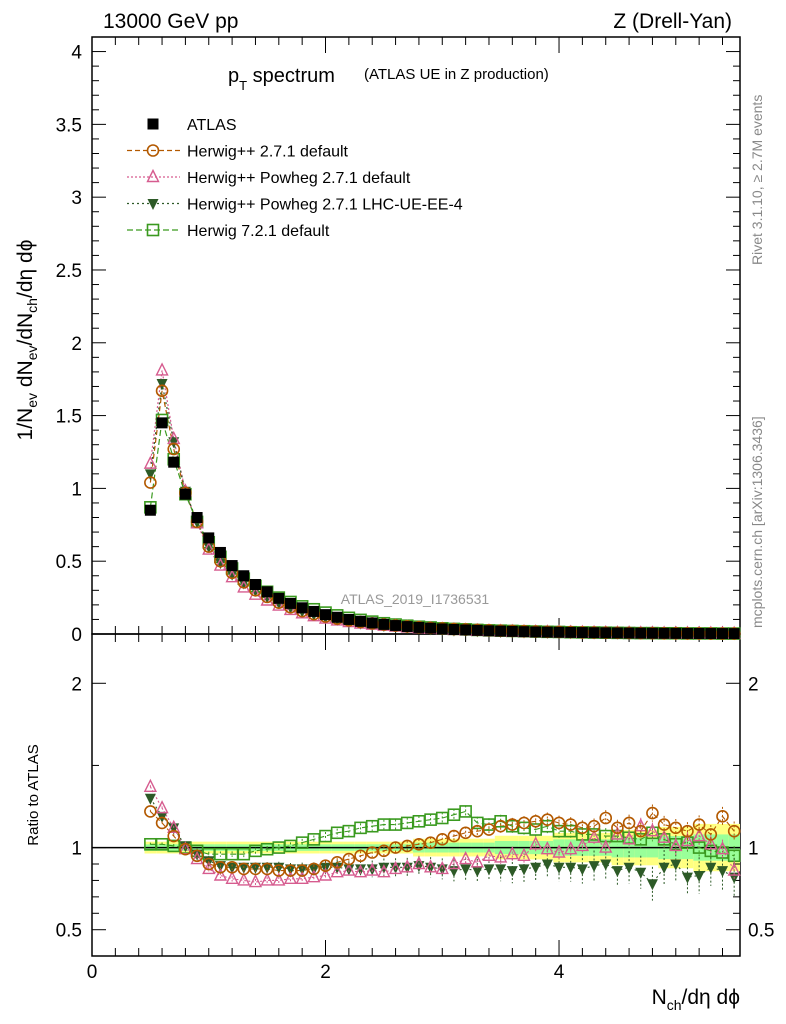  What do you see at coordinates (69, 125) in the screenshot?
I see `main-ytick-label: 3.5` at bounding box center [69, 125].